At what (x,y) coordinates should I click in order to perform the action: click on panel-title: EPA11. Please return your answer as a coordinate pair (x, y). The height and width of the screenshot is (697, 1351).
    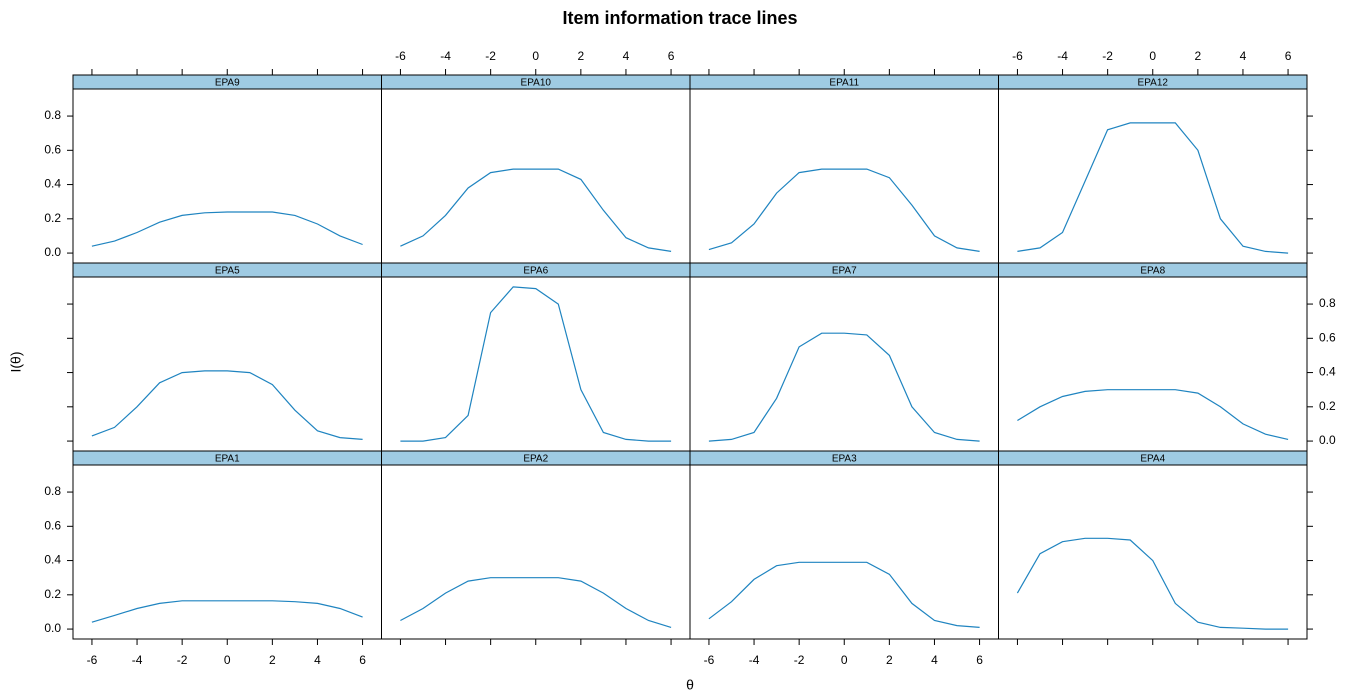
    Looking at the image, I should click on (844, 83).